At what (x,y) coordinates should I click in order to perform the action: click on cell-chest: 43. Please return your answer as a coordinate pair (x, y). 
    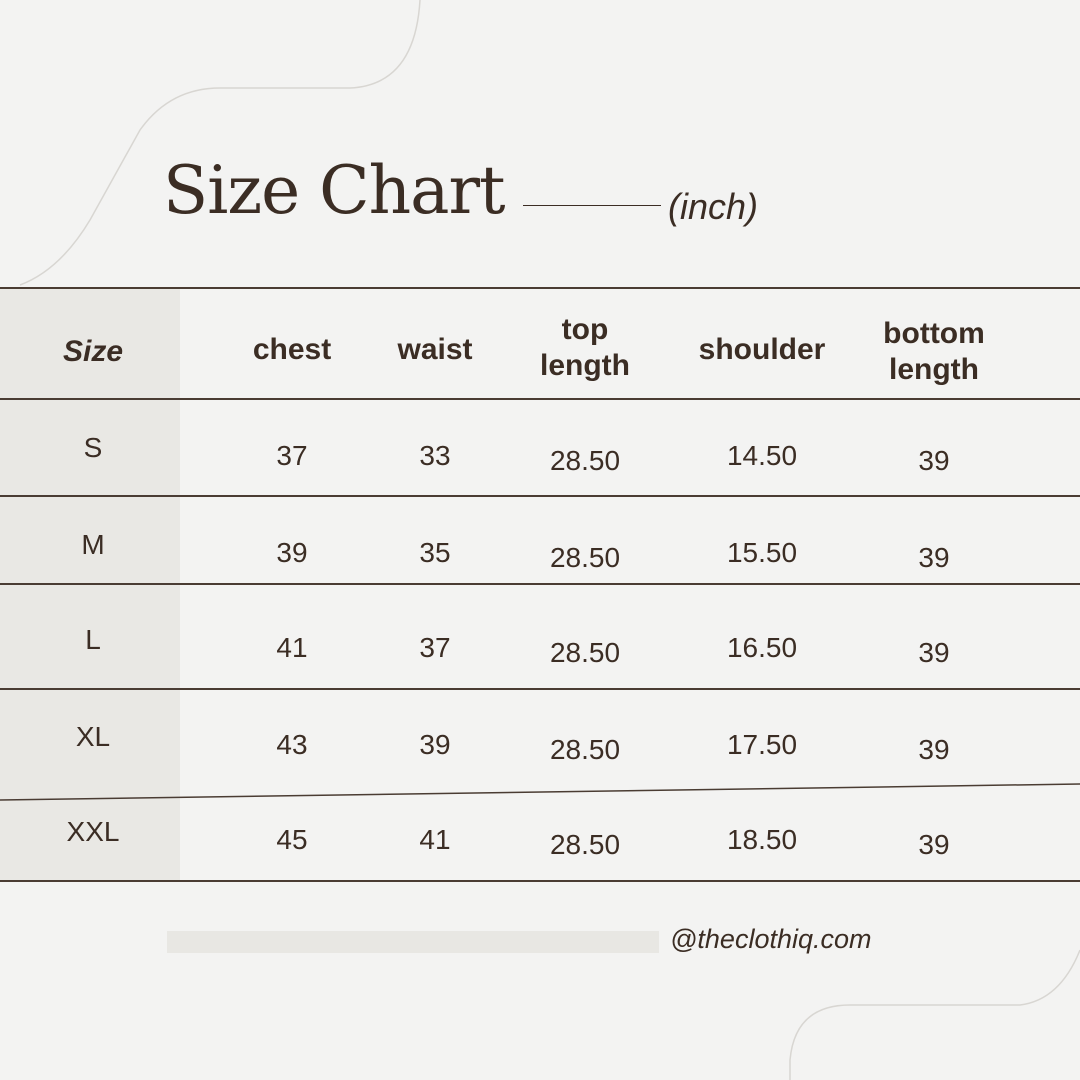
    Looking at the image, I should click on (292, 745).